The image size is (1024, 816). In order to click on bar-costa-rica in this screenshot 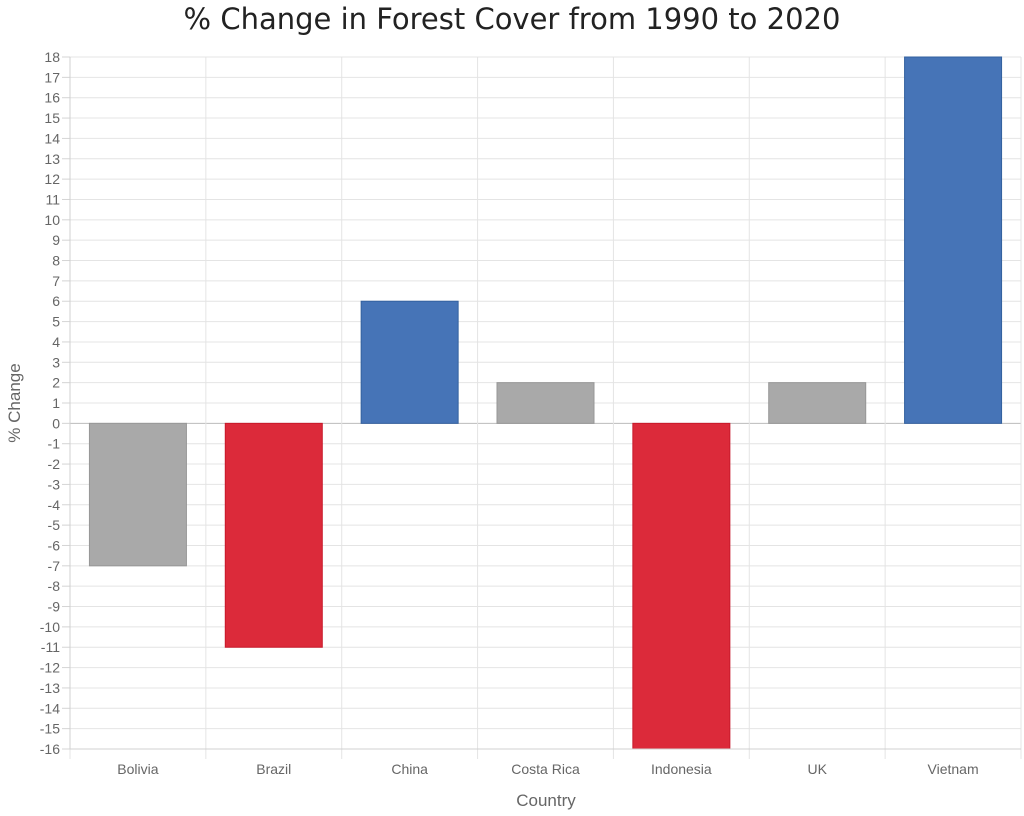, I will do `click(545, 403)`.